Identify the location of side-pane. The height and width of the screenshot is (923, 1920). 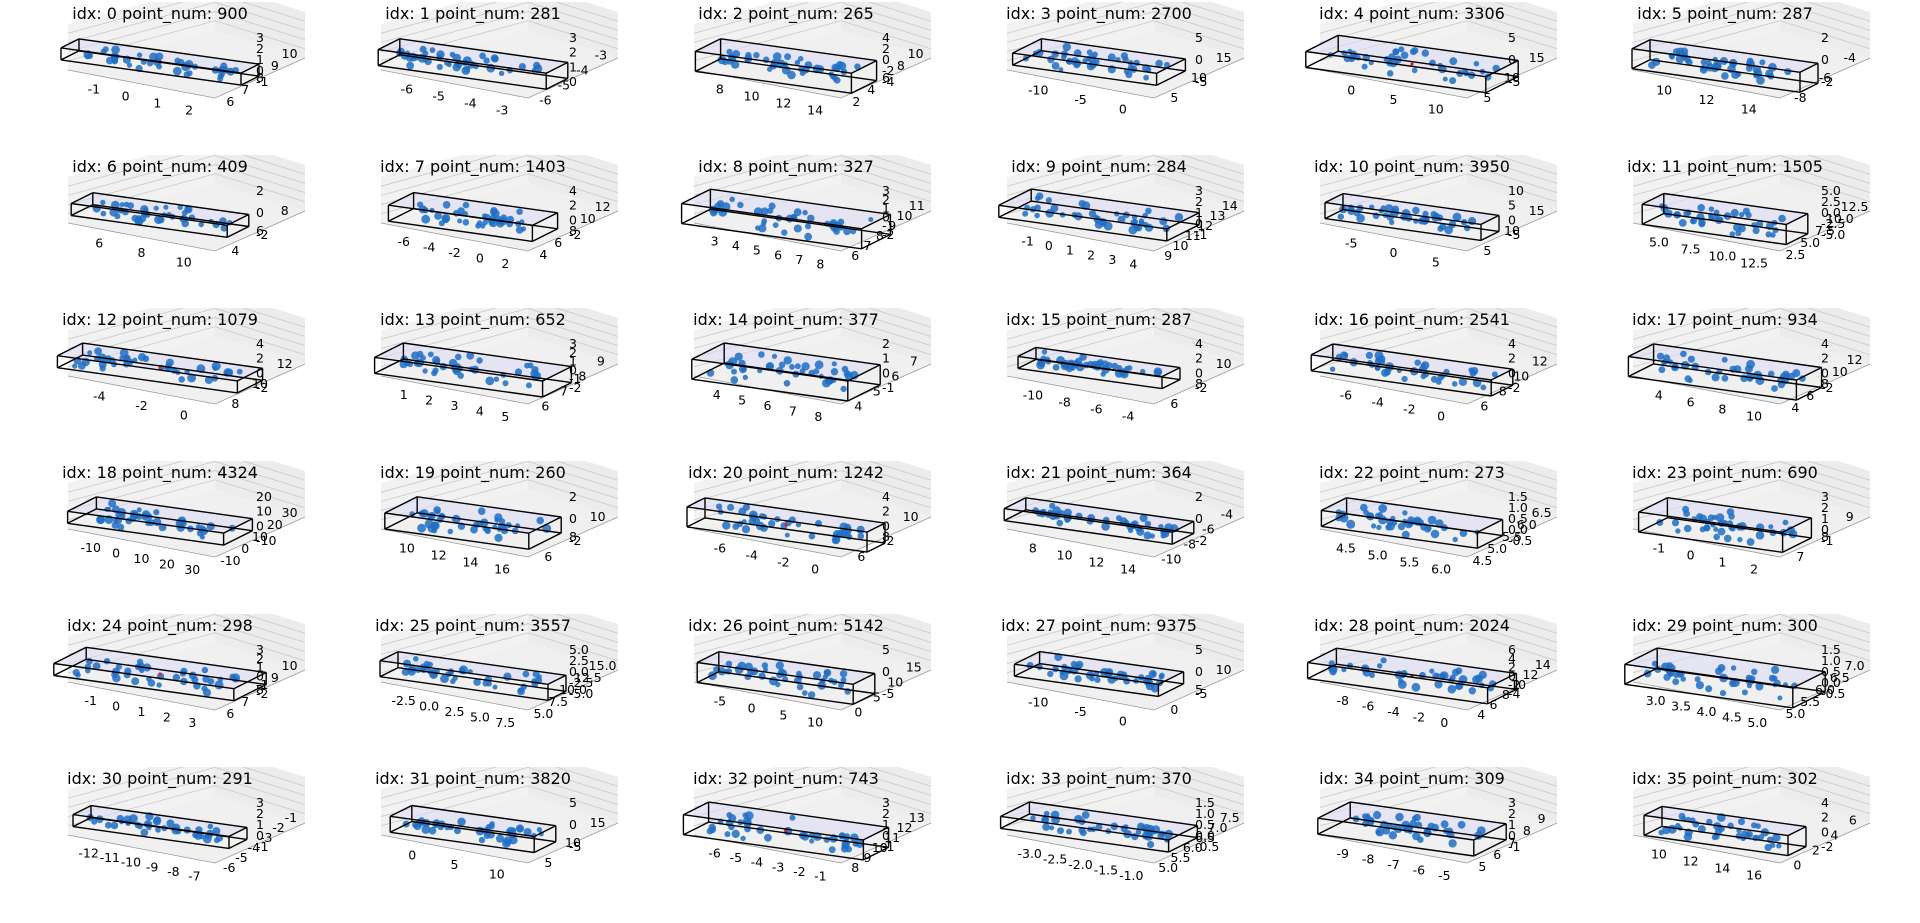
(260, 489).